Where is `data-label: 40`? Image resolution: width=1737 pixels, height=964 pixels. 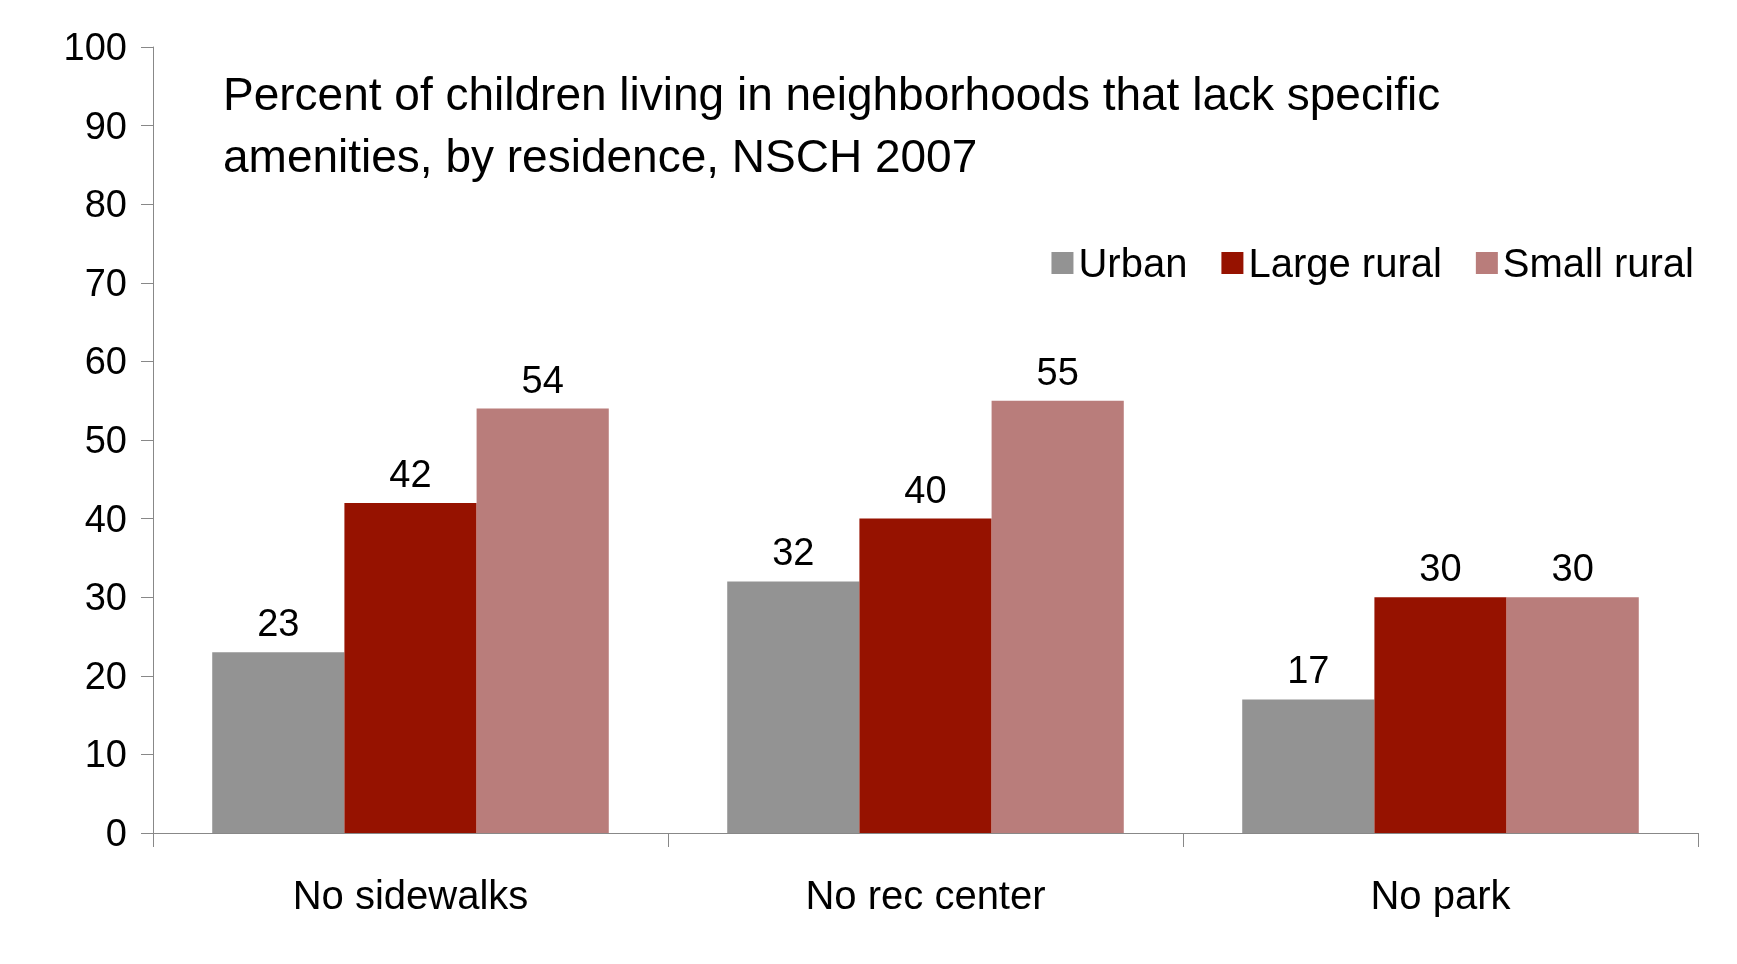
data-label: 40 is located at coordinates (925, 489).